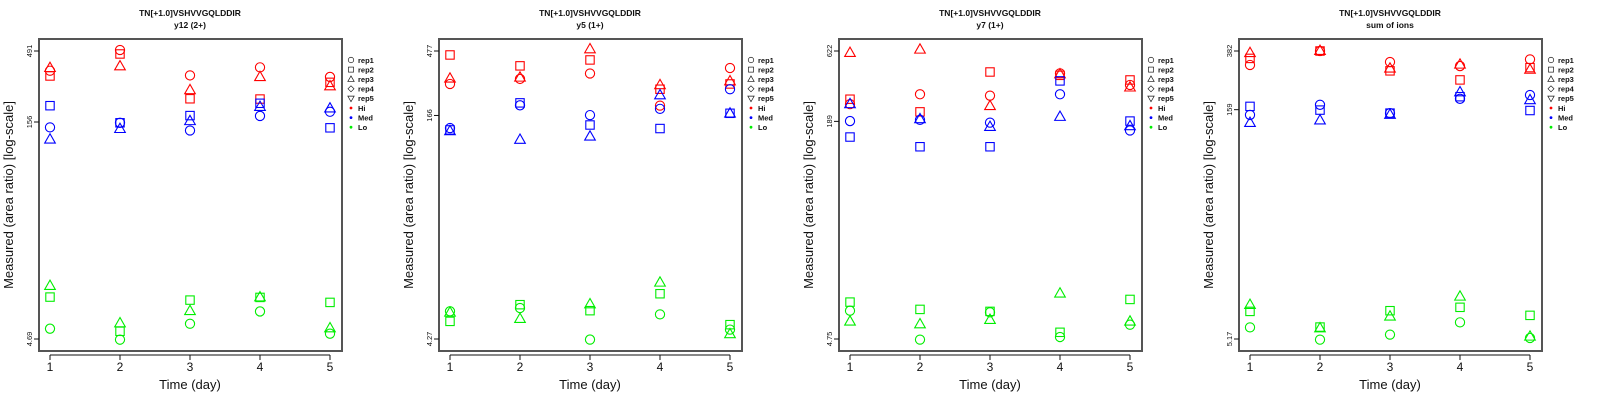 The width and height of the screenshot is (1600, 405). I want to click on y-tick-label: 5.17, so click(1229, 339).